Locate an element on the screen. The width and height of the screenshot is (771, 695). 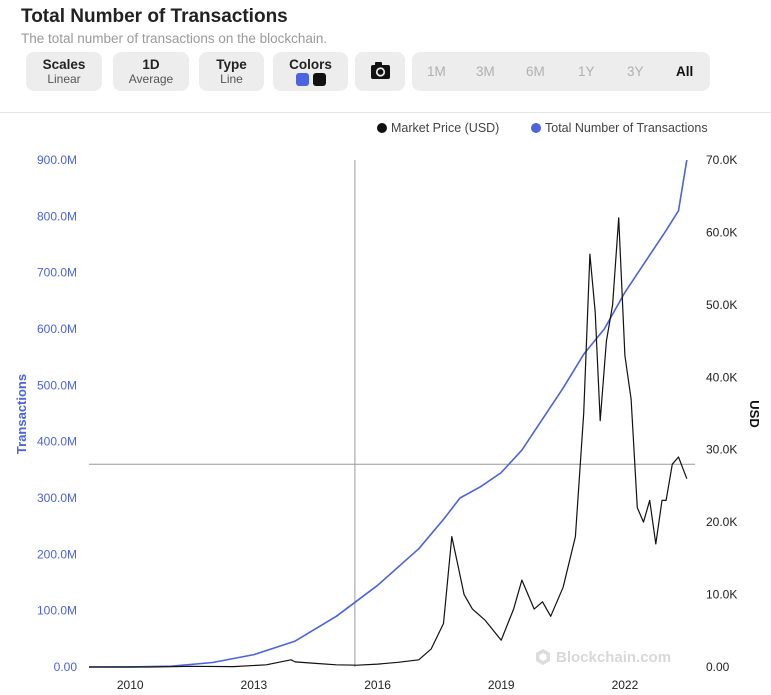
range-3m: 3M is located at coordinates (485, 71).